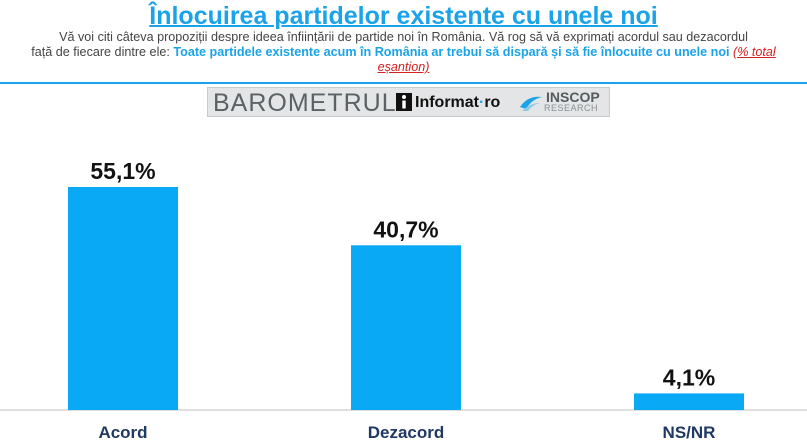 This screenshot has width=807, height=448. What do you see at coordinates (573, 97) in the screenshot?
I see `banner-inscop-logo: INSCOP` at bounding box center [573, 97].